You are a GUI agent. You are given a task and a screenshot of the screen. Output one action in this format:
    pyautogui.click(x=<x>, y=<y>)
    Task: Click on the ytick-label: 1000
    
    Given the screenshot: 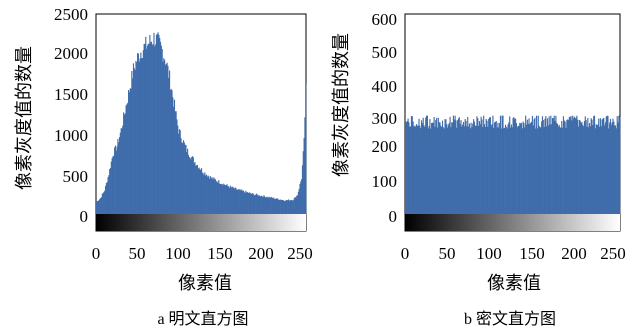 What is the action you would take?
    pyautogui.click(x=71, y=135)
    